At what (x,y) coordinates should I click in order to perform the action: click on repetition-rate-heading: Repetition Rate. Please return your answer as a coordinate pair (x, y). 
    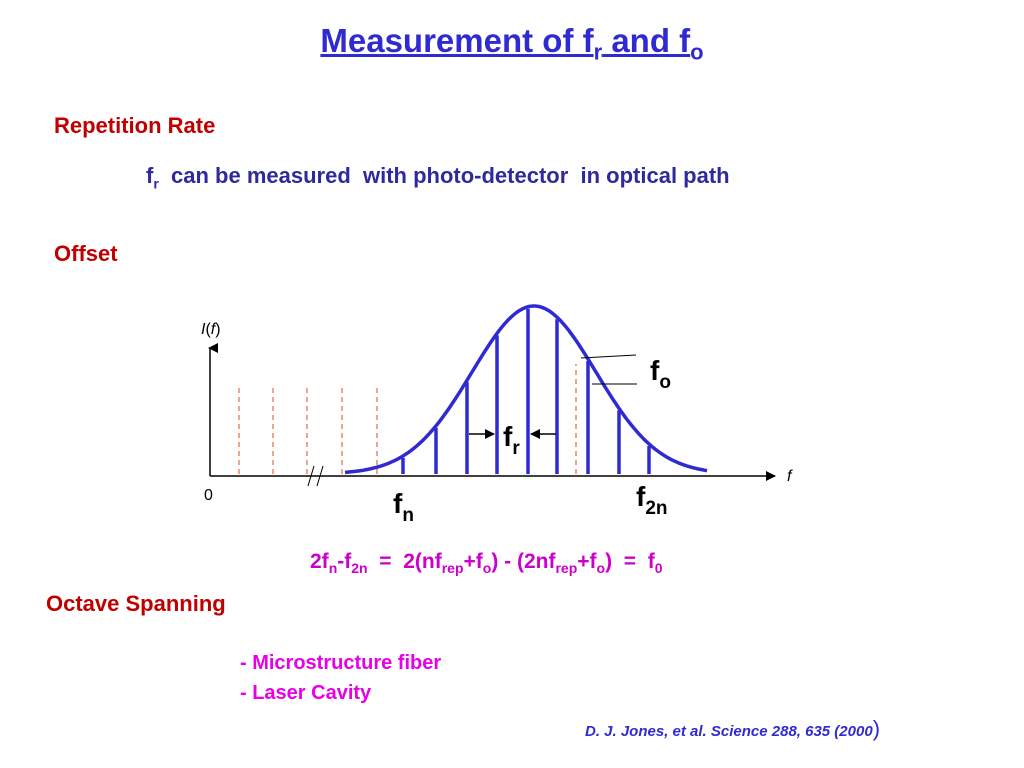
    Looking at the image, I should click on (135, 125).